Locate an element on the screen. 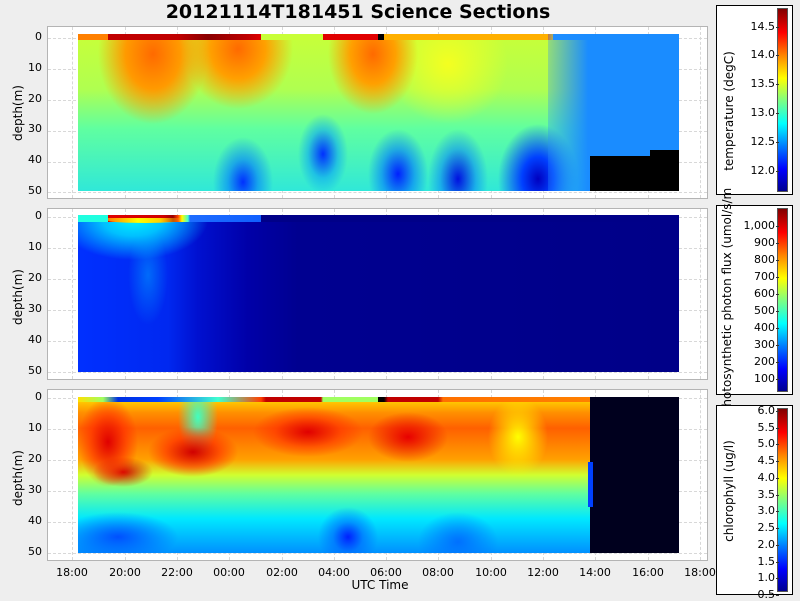 The height and width of the screenshot is (601, 800). x-axis-label: UTC Time is located at coordinates (380, 585).